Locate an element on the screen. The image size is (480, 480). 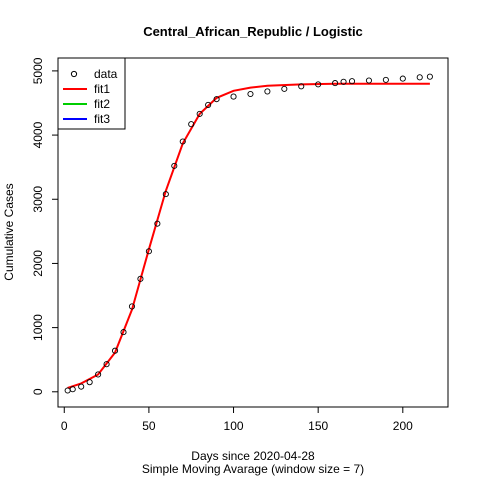
y-axis-label: Cumulative Cases is located at coordinates (9, 231).